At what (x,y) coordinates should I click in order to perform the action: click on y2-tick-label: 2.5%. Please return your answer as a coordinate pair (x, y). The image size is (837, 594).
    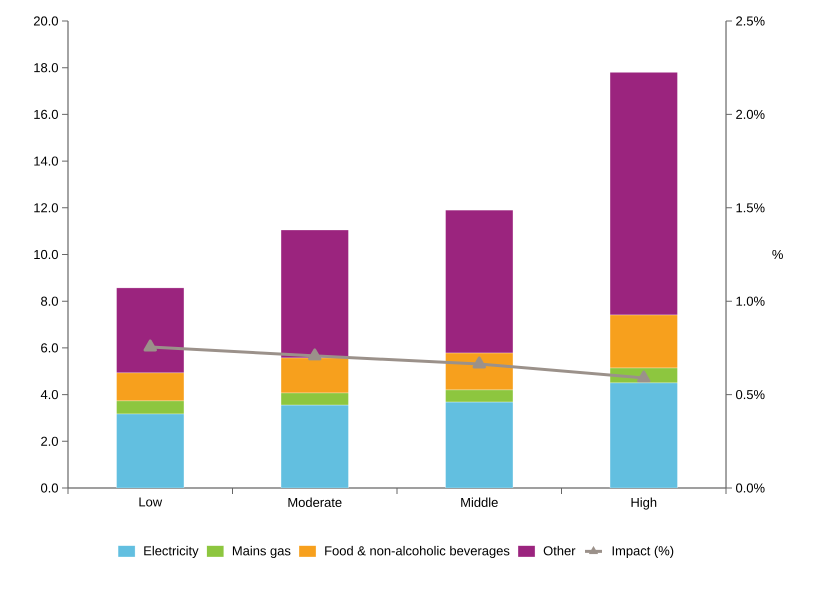
    Looking at the image, I should click on (750, 21).